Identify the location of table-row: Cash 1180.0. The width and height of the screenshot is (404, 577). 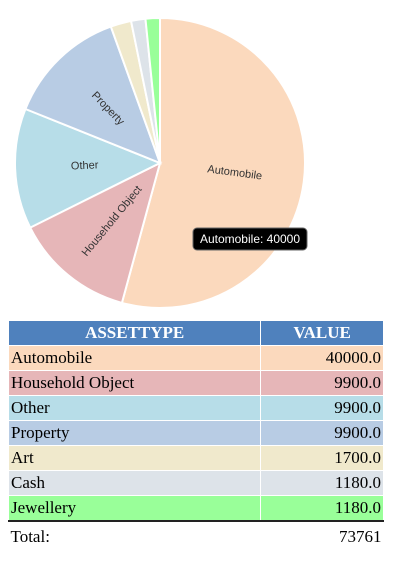
(195, 483).